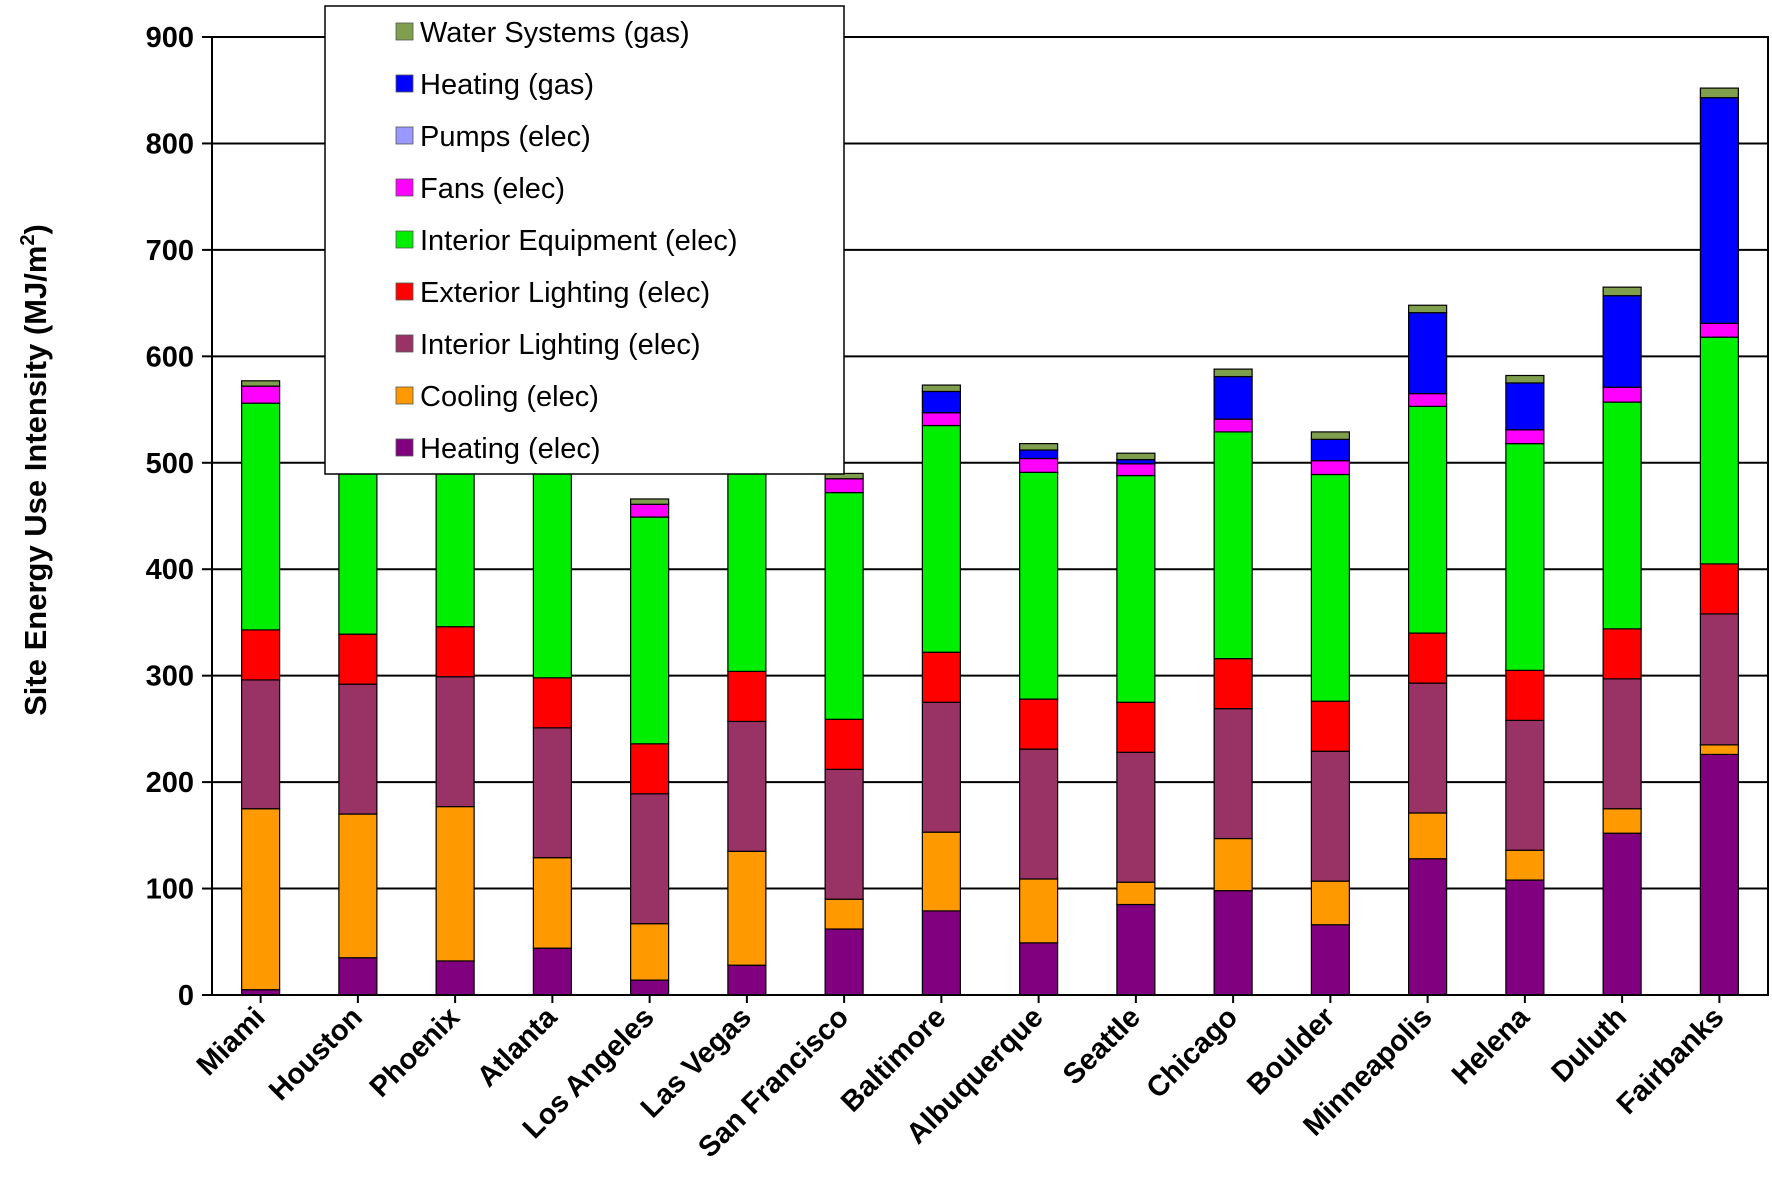 The image size is (1772, 1184). Describe the element at coordinates (509, 397) in the screenshot. I see `legend-label: Cooling (elec)` at that location.